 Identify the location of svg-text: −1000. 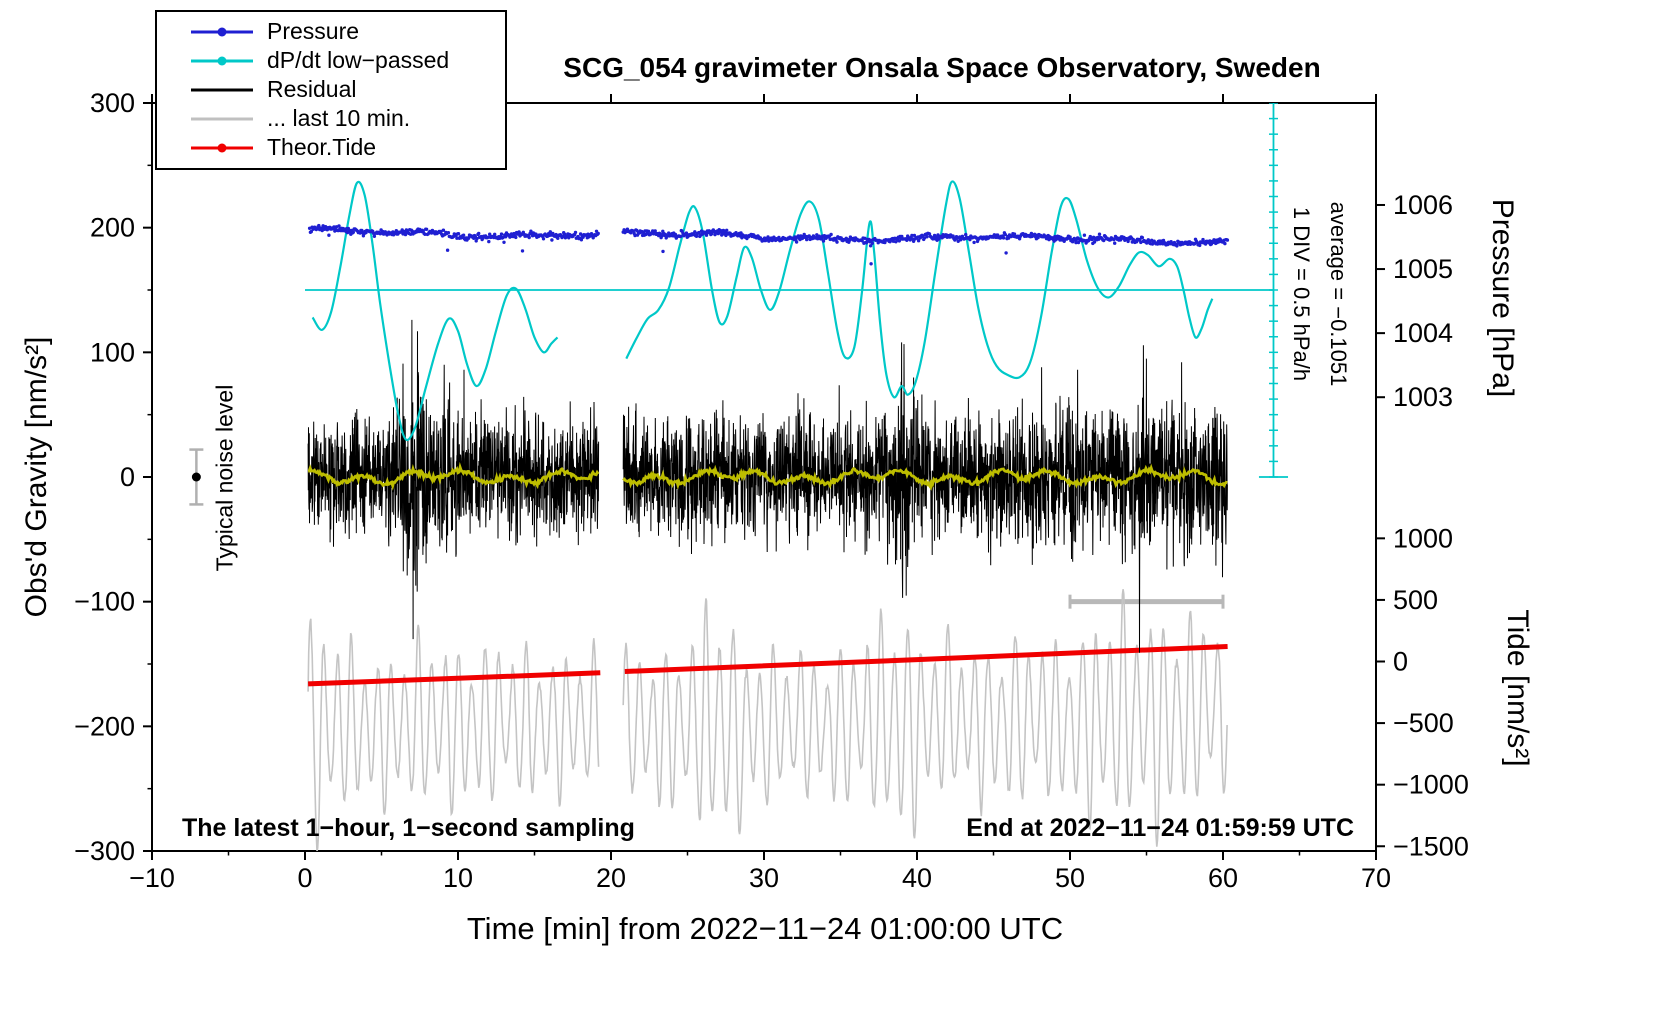
(1431, 785).